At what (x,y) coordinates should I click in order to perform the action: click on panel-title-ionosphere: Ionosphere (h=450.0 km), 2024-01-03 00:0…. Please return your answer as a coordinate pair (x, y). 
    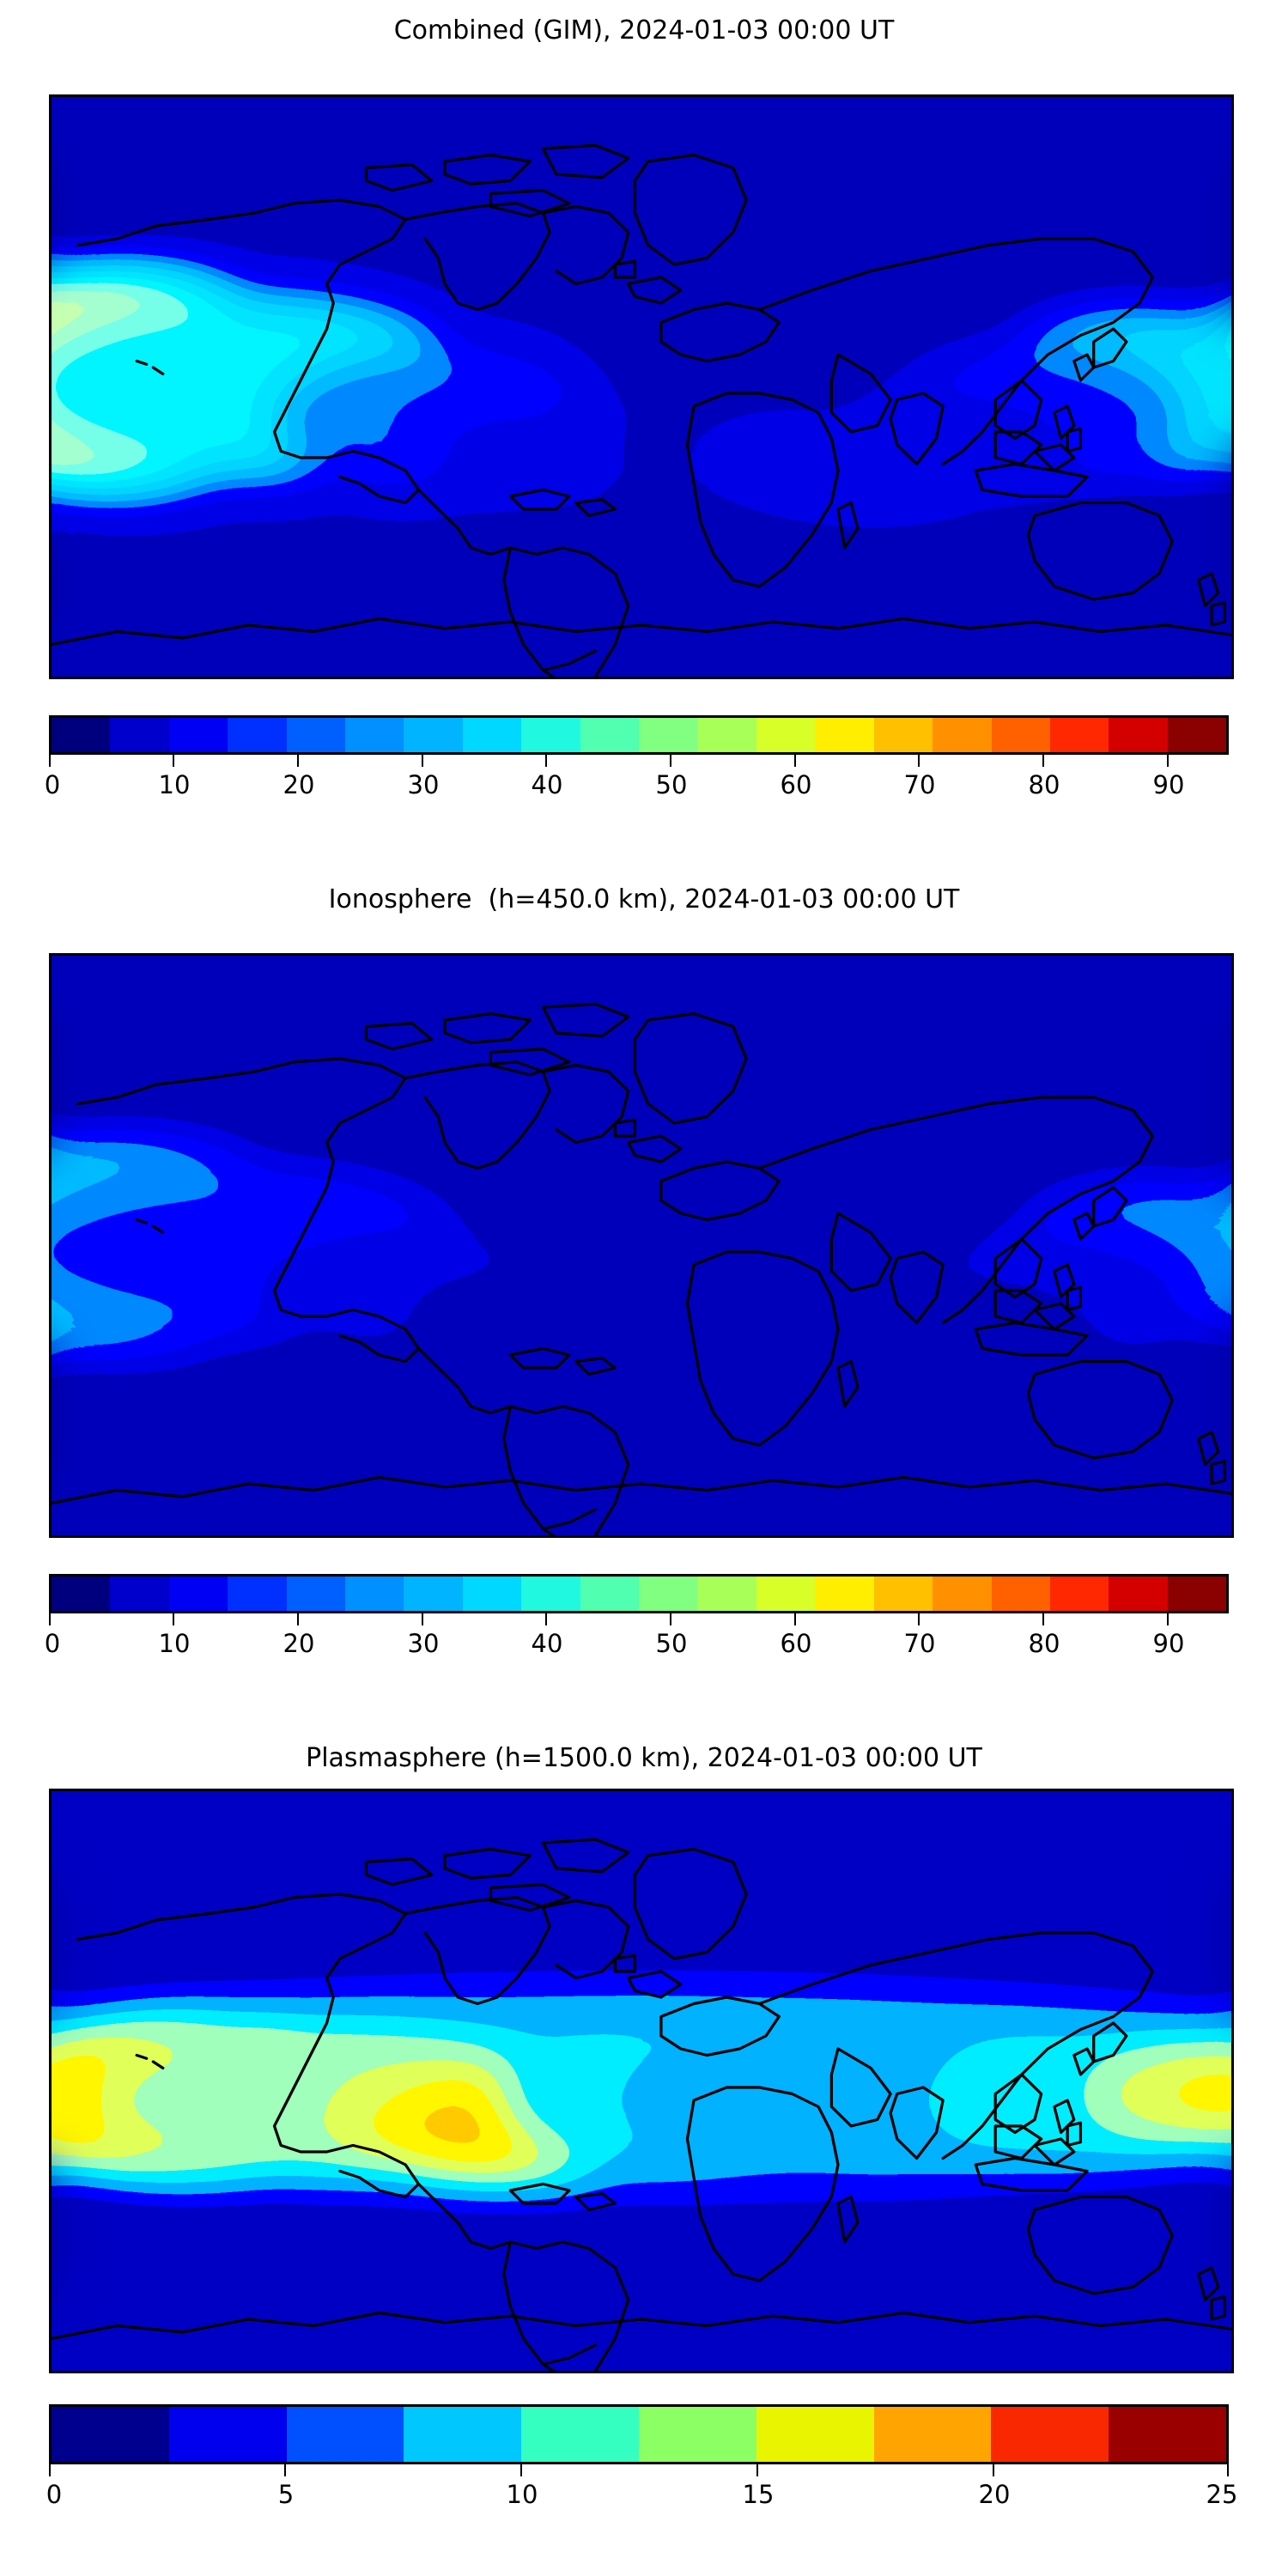
    Looking at the image, I should click on (644, 899).